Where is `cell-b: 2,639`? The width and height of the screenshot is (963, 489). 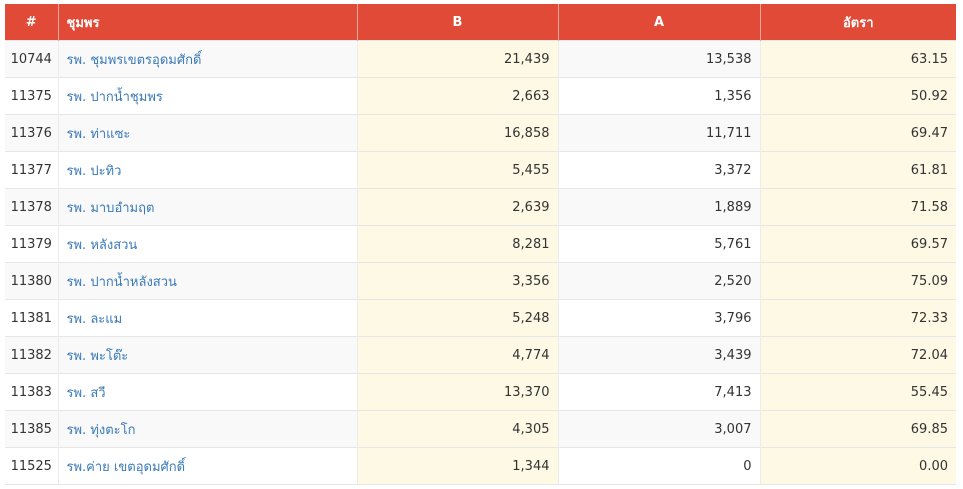
cell-b: 2,639 is located at coordinates (457, 207).